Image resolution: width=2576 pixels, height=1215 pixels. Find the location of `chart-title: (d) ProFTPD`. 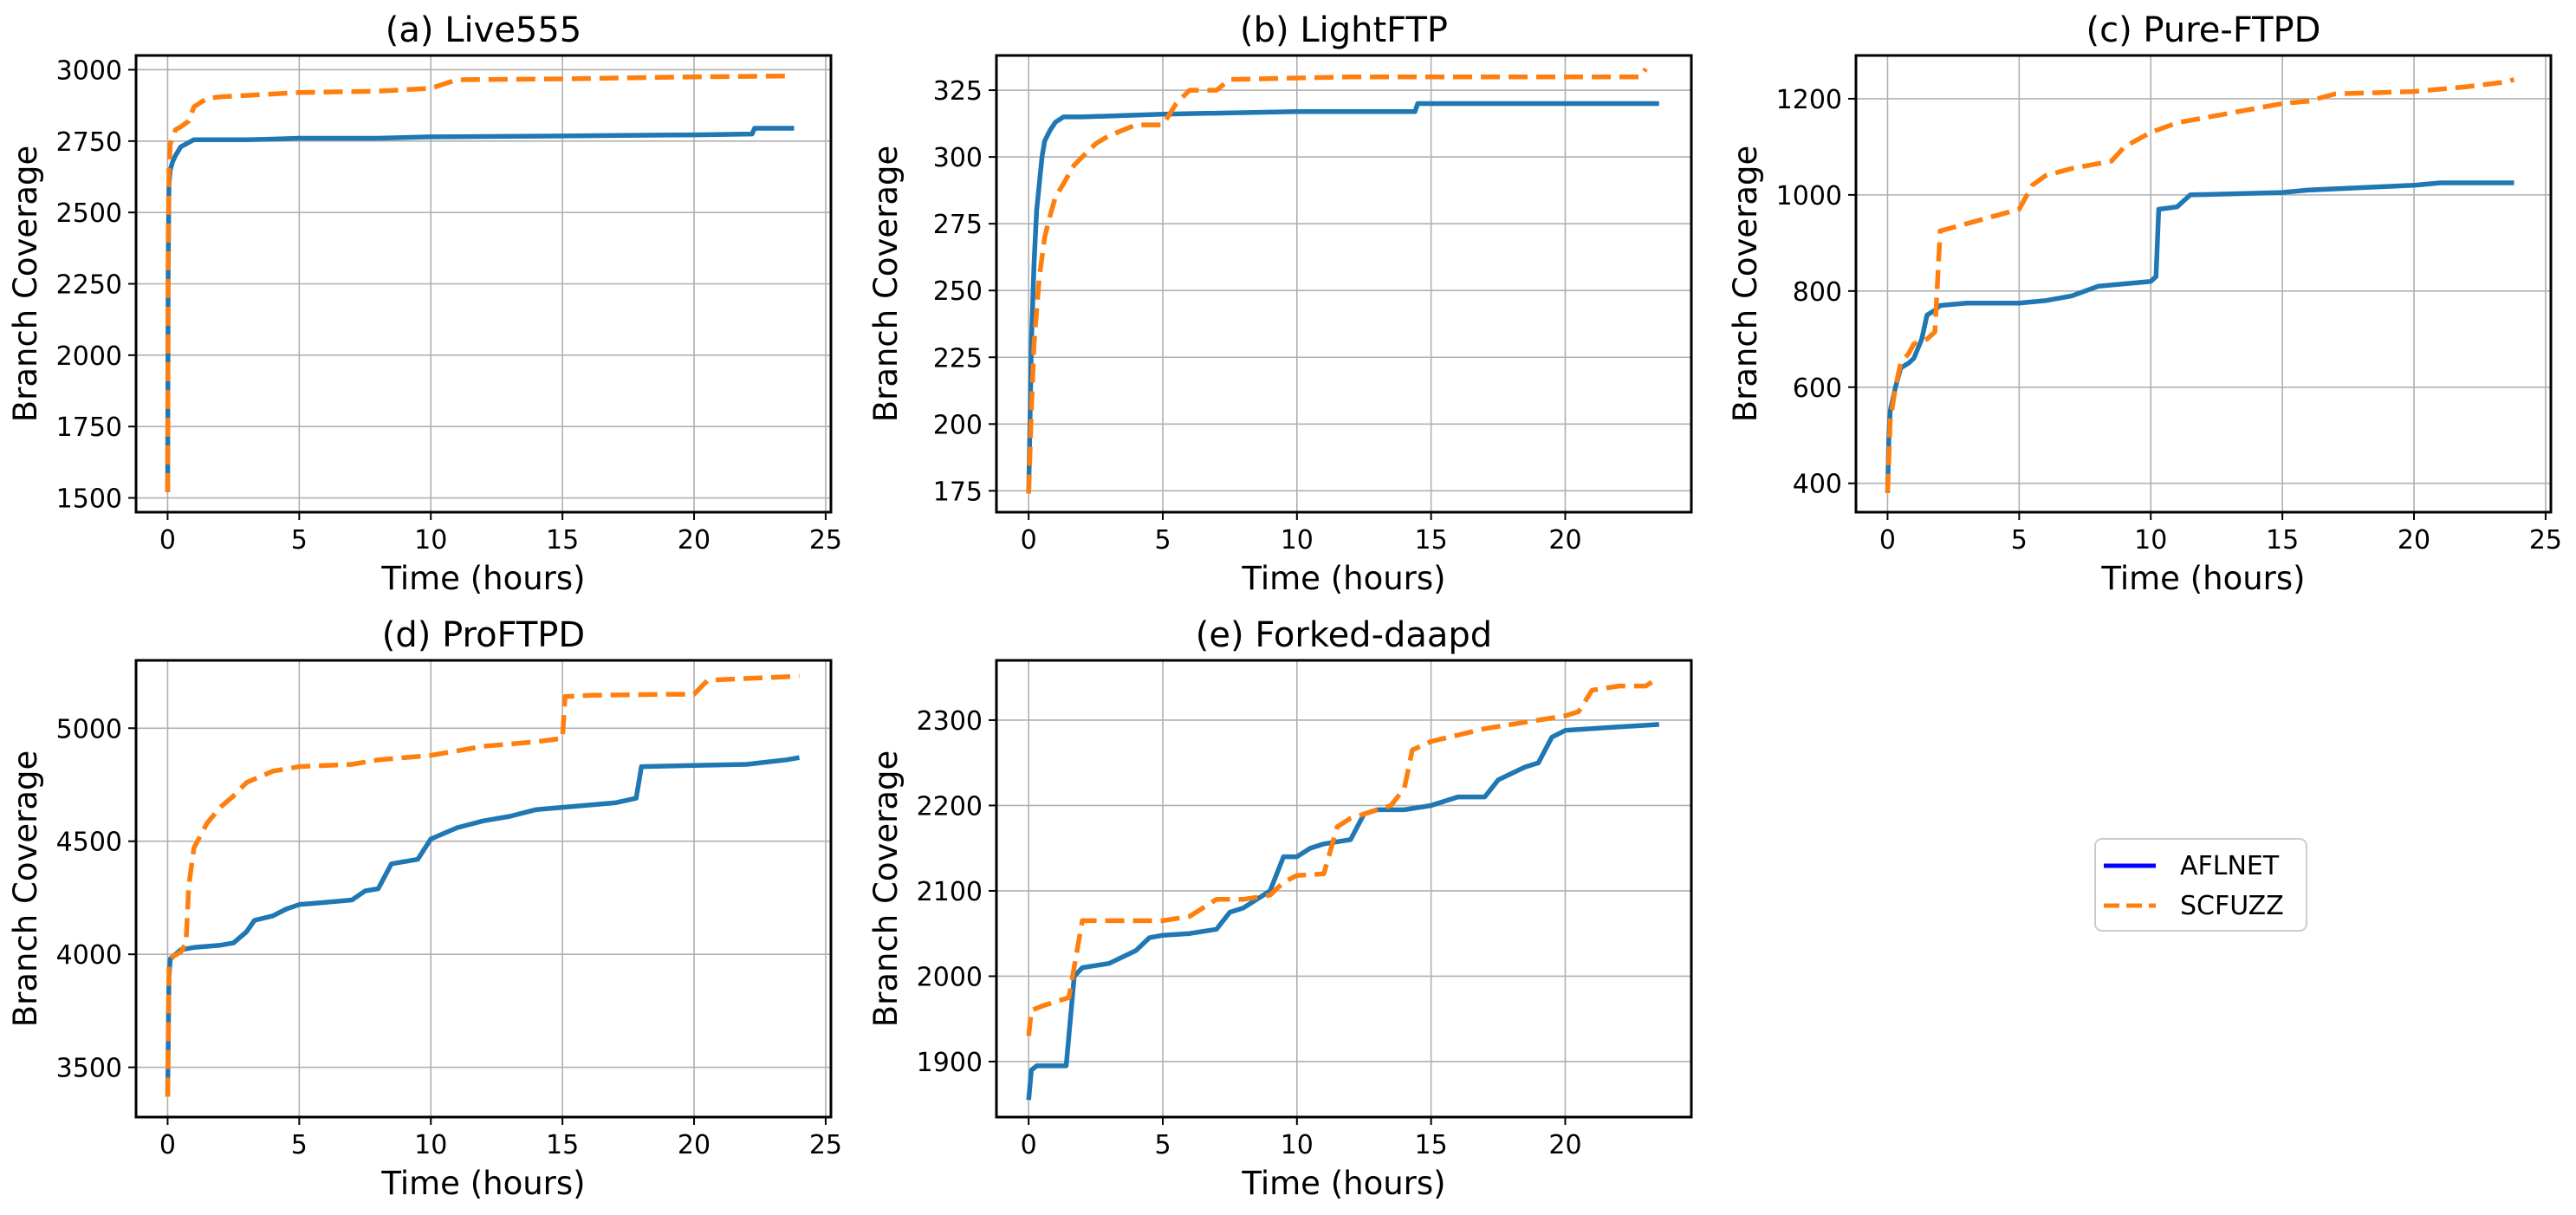

chart-title: (d) ProFTPD is located at coordinates (483, 635).